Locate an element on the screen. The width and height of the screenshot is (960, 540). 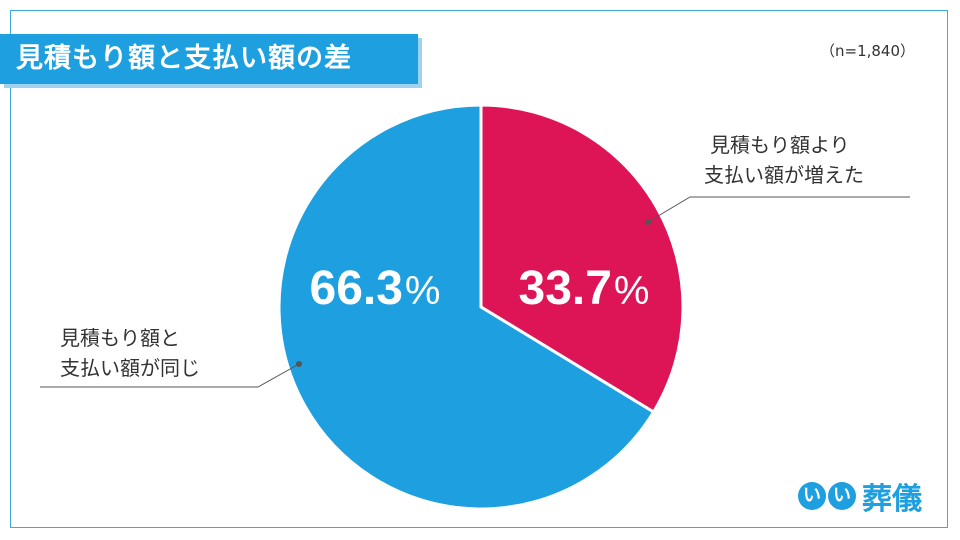
category-label-increased-line2: 支払い額が増えた is located at coordinates (784, 175).